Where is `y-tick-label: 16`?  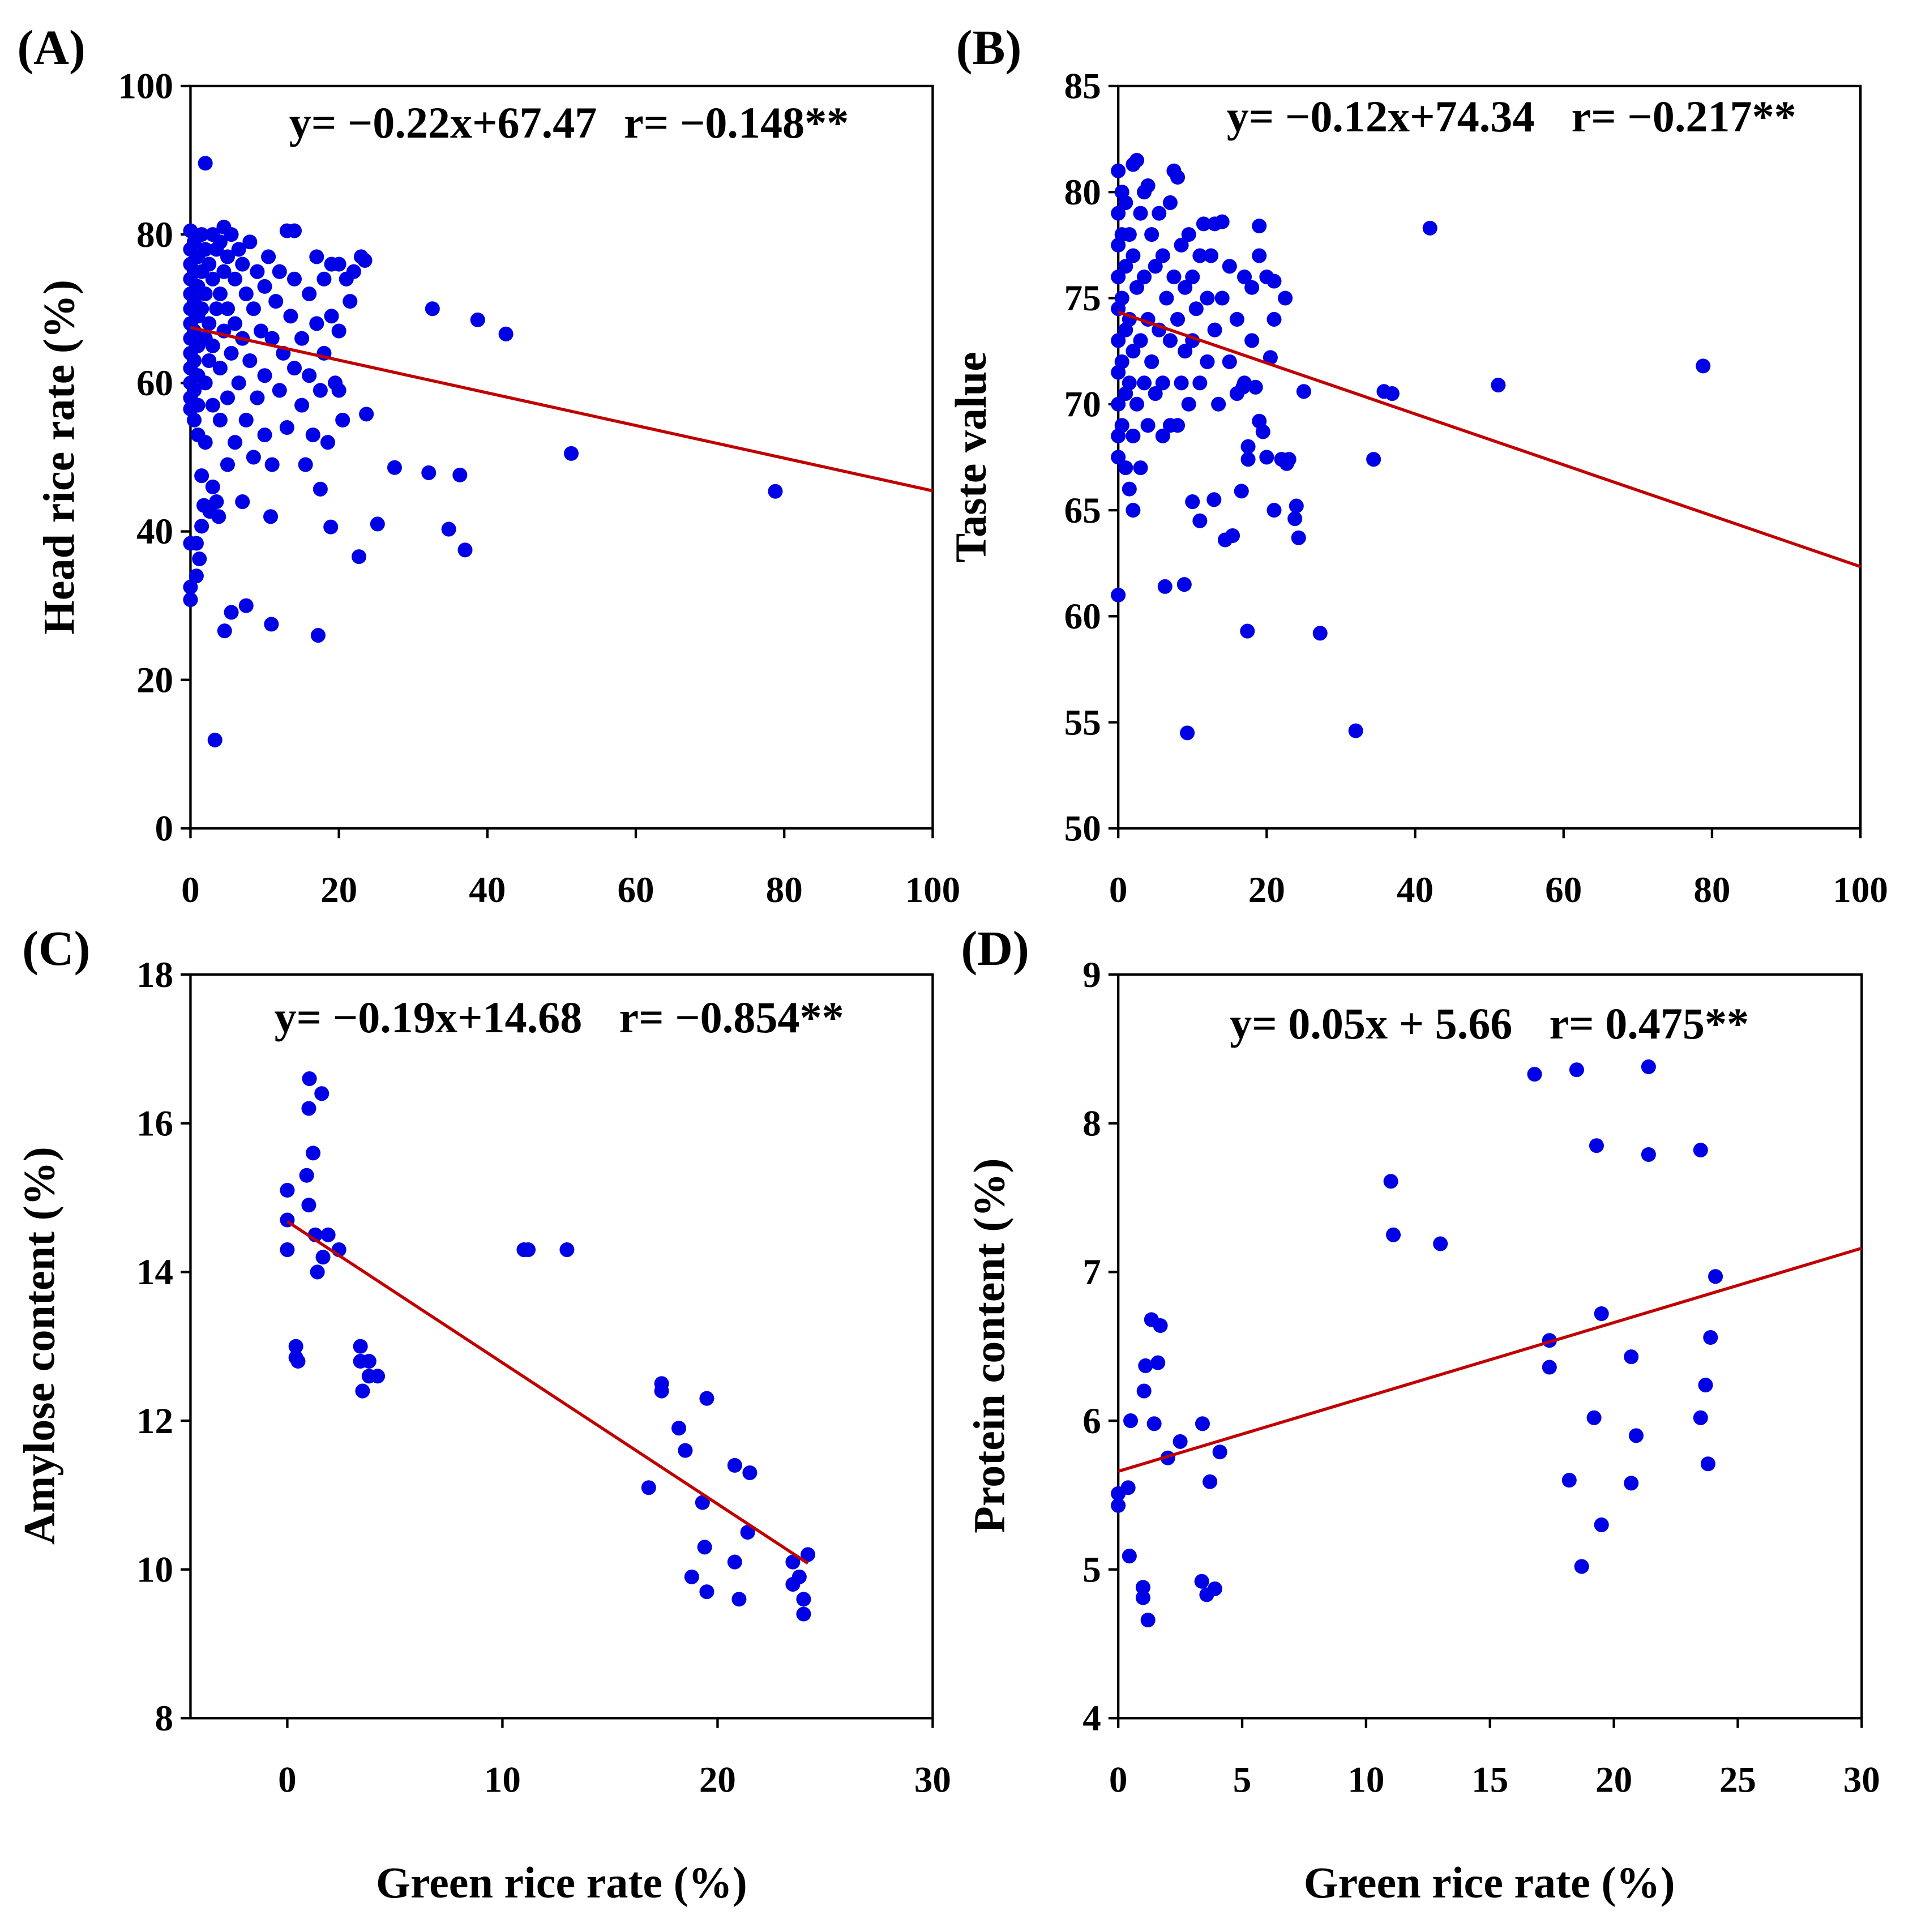 y-tick-label: 16 is located at coordinates (154, 1124).